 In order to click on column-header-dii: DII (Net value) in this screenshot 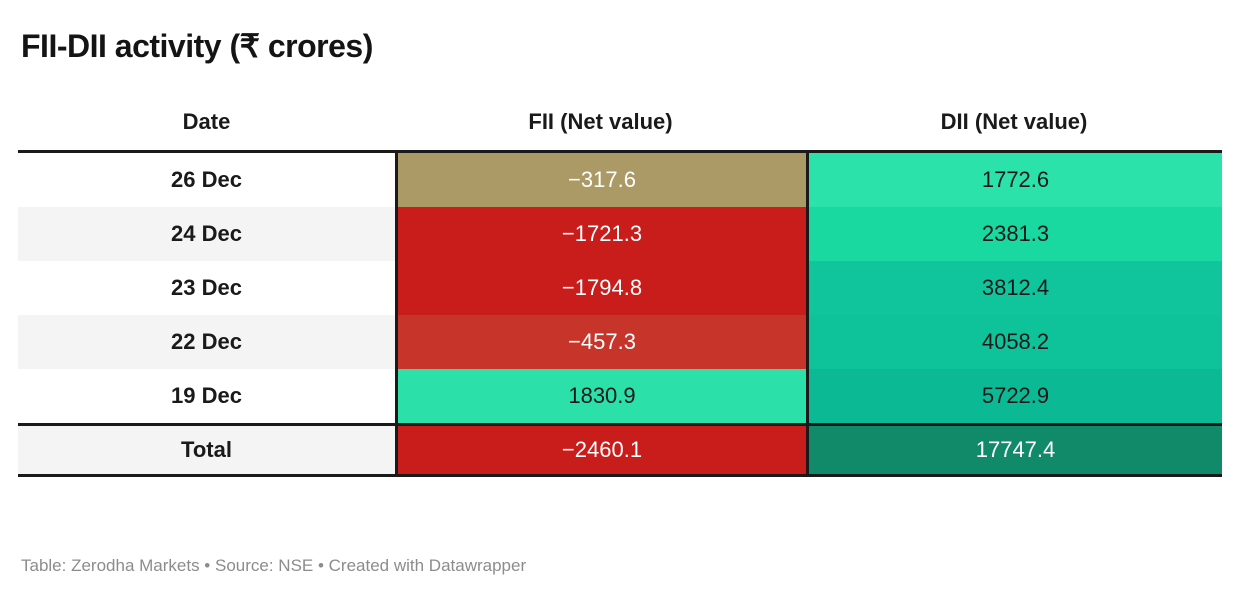, I will do `click(1014, 121)`.